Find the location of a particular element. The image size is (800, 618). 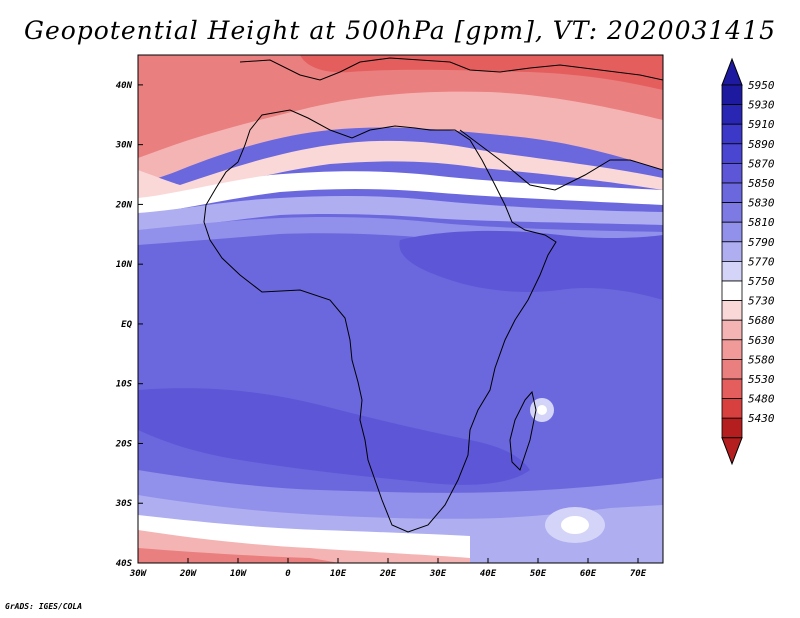

colorbar-label: 5950 is located at coordinates (761, 85).